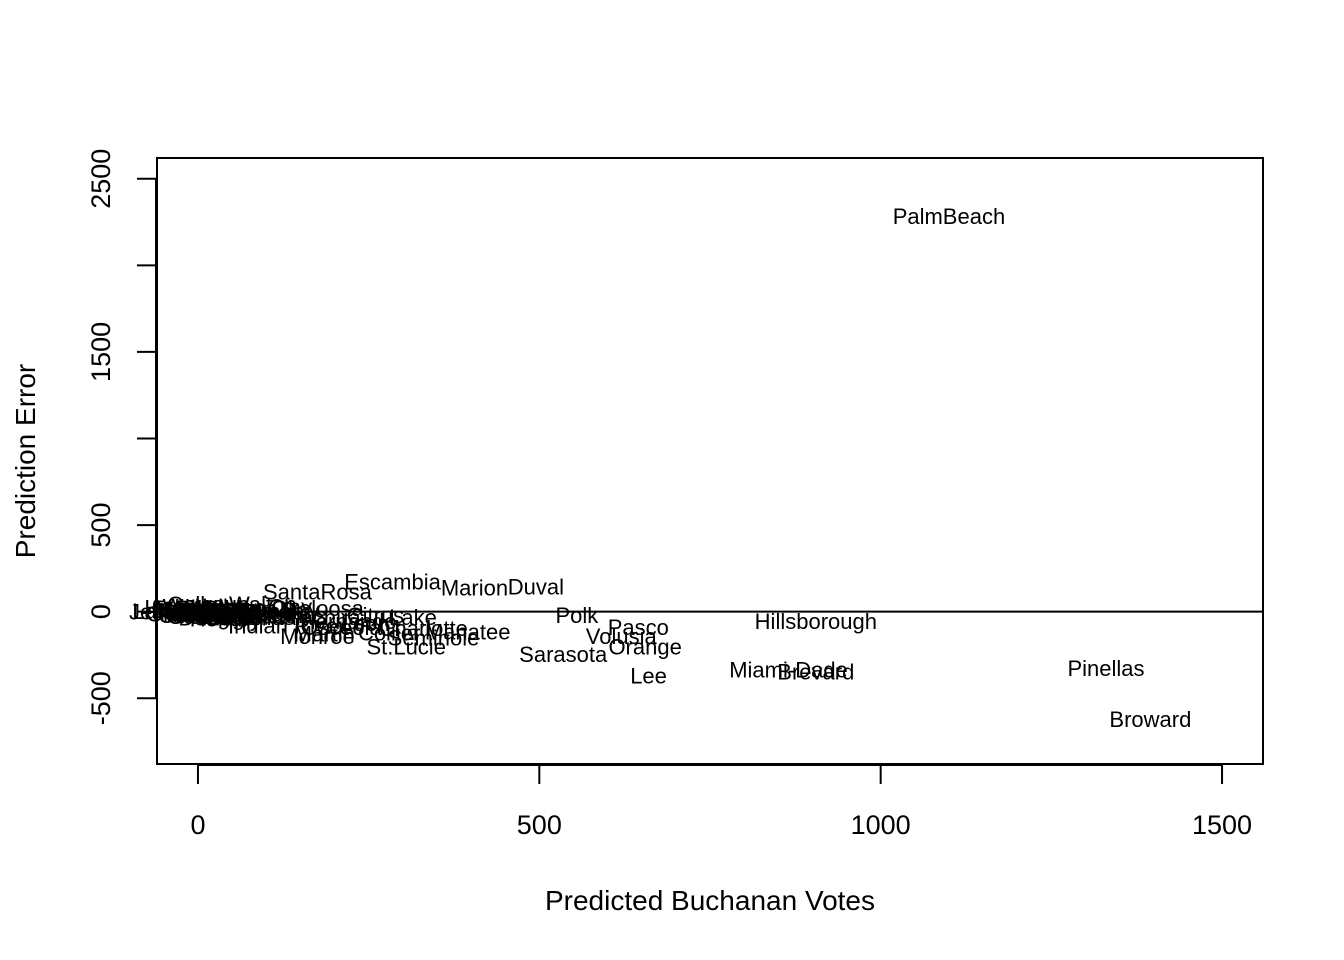 The image size is (1344, 960). I want to click on point-label: Baker, so click(204, 608).